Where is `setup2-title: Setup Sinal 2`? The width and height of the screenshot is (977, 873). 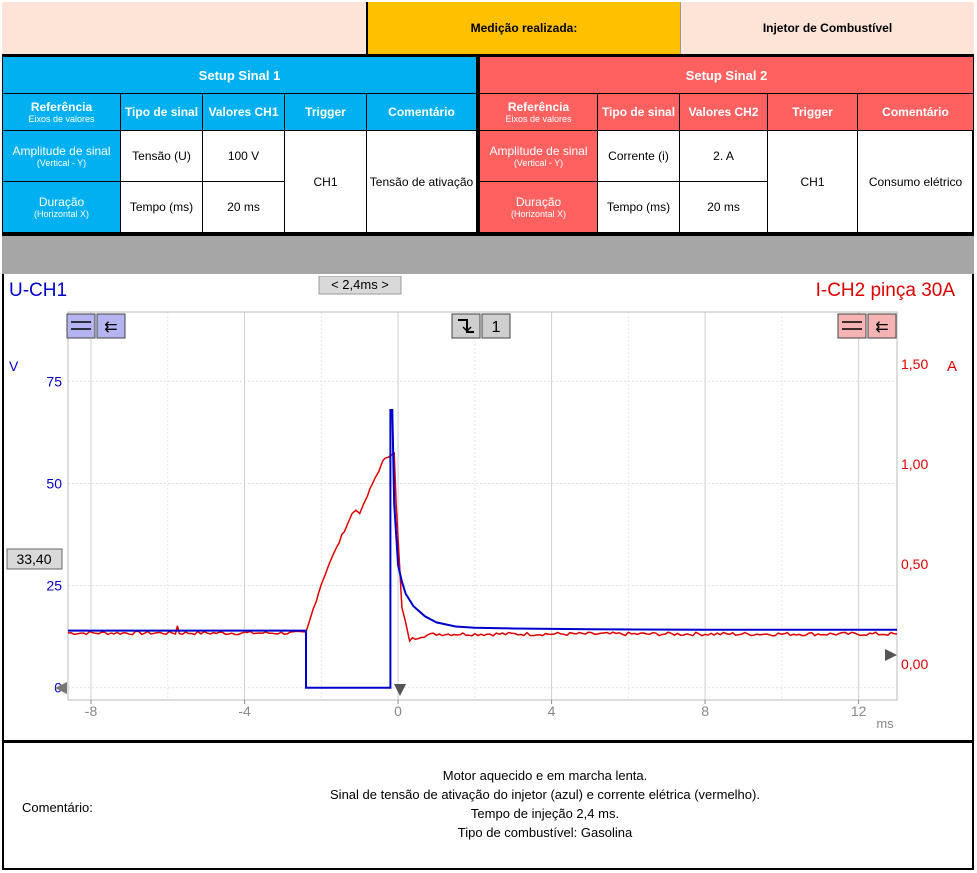 setup2-title: Setup Sinal 2 is located at coordinates (726, 75).